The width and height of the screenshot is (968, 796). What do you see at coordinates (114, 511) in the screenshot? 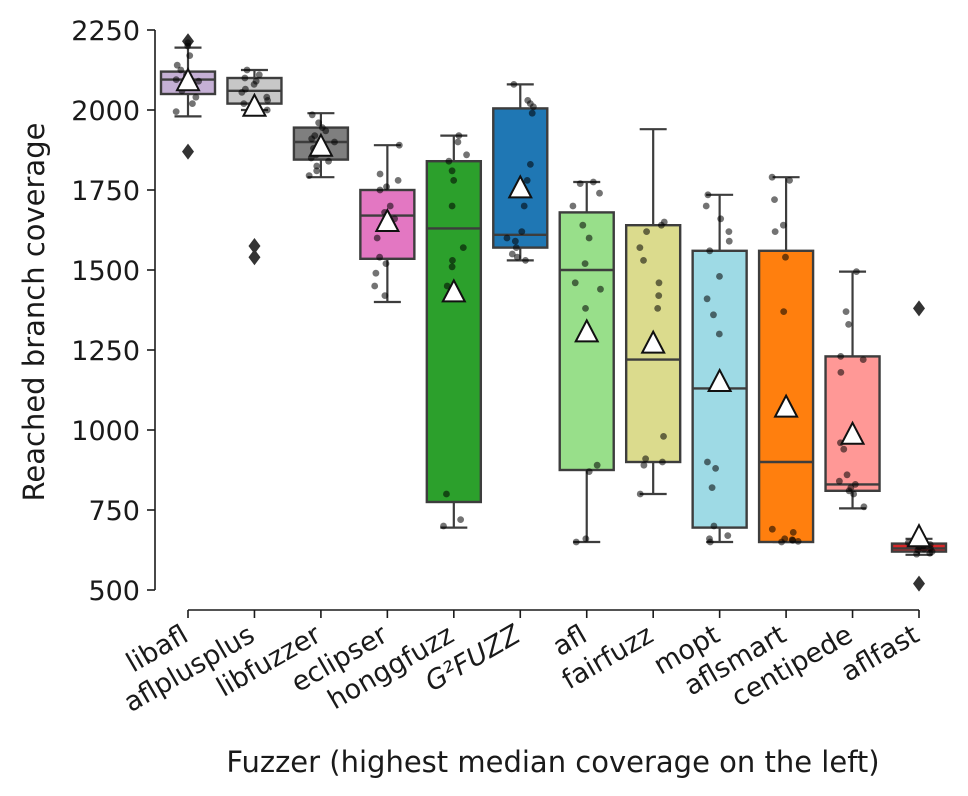
I see `y-tick-label: 750` at bounding box center [114, 511].